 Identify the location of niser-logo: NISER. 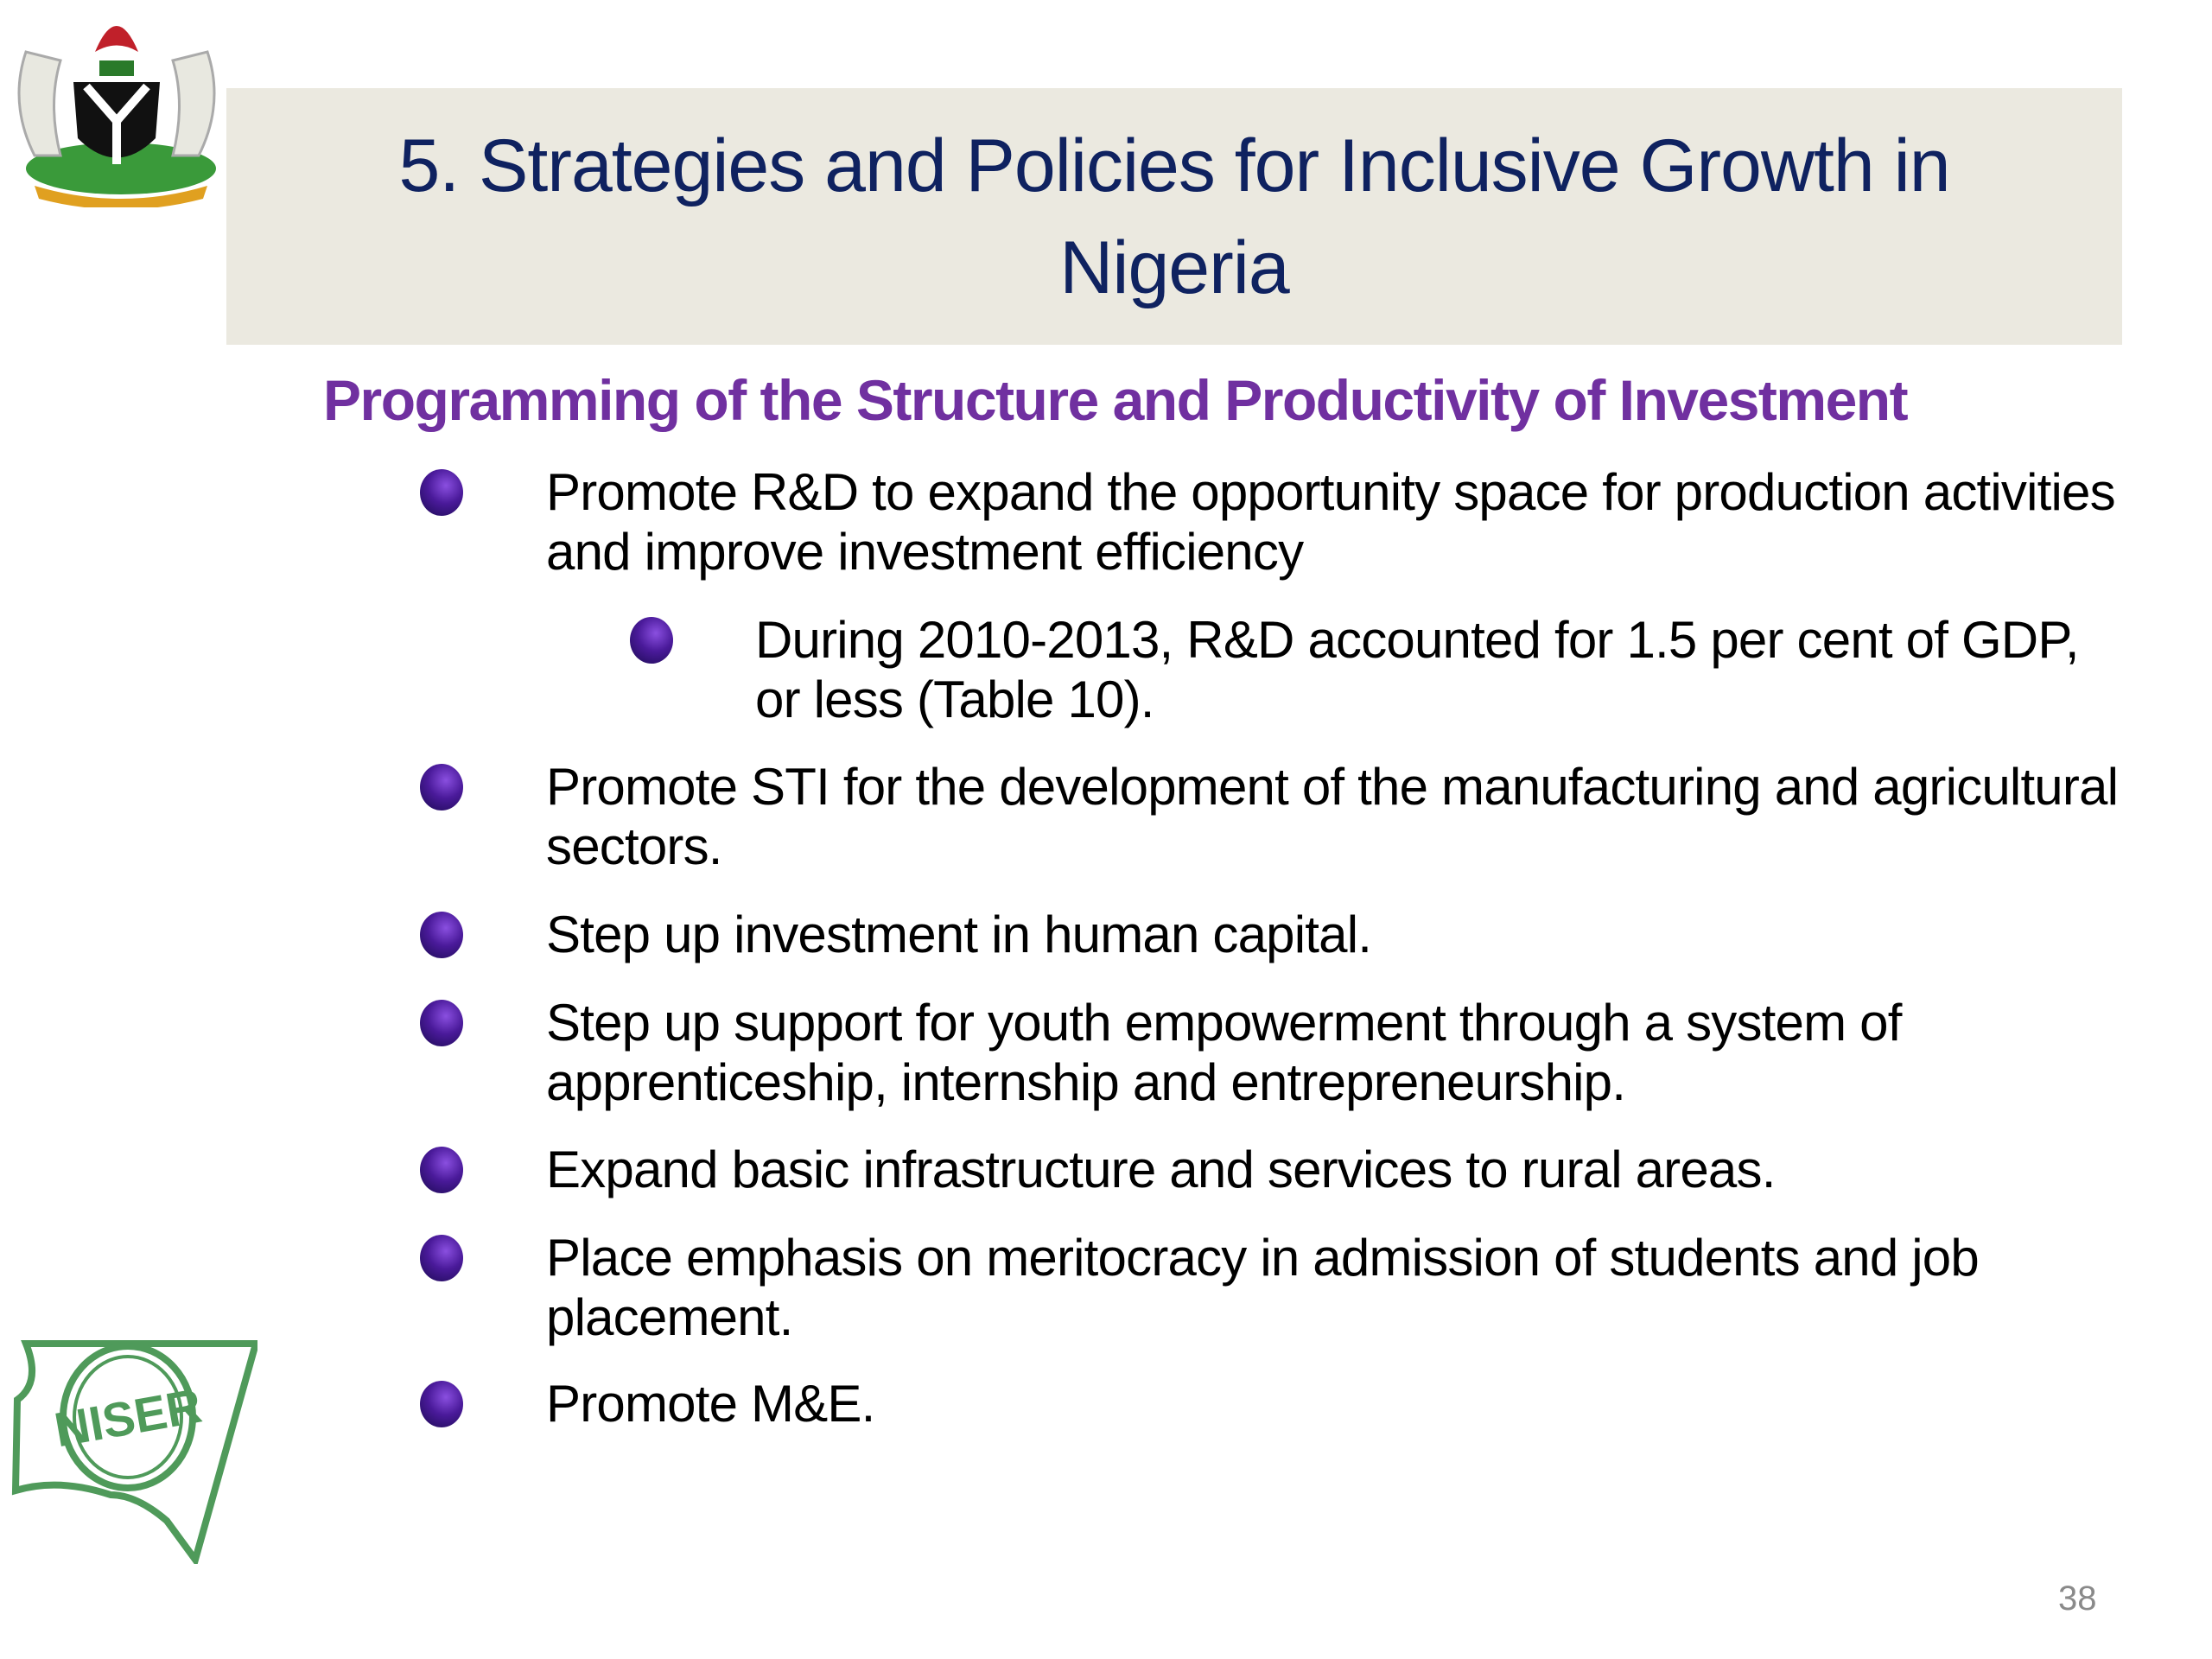
(134, 1452).